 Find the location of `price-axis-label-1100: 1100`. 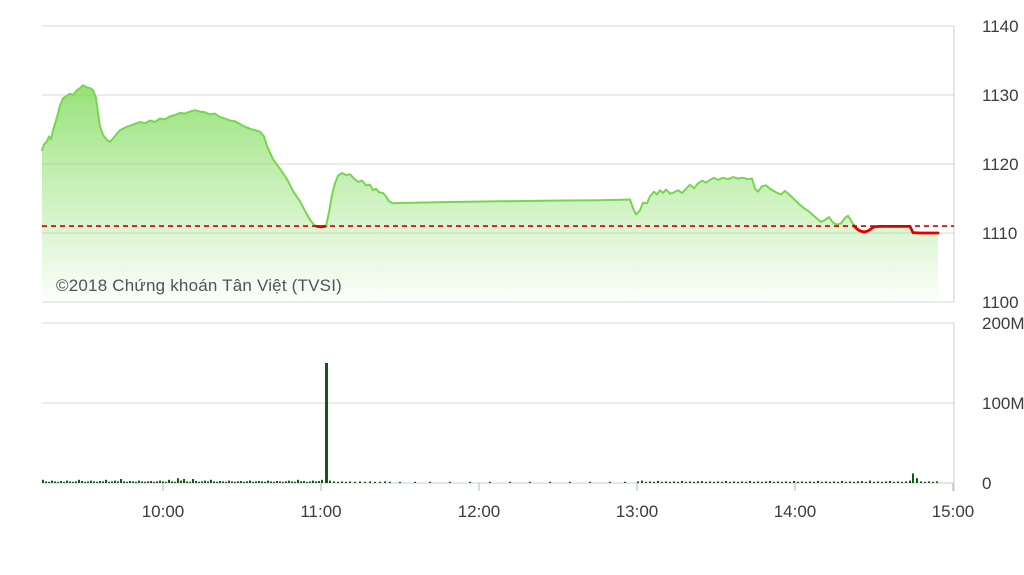

price-axis-label-1100: 1100 is located at coordinates (1000, 302).